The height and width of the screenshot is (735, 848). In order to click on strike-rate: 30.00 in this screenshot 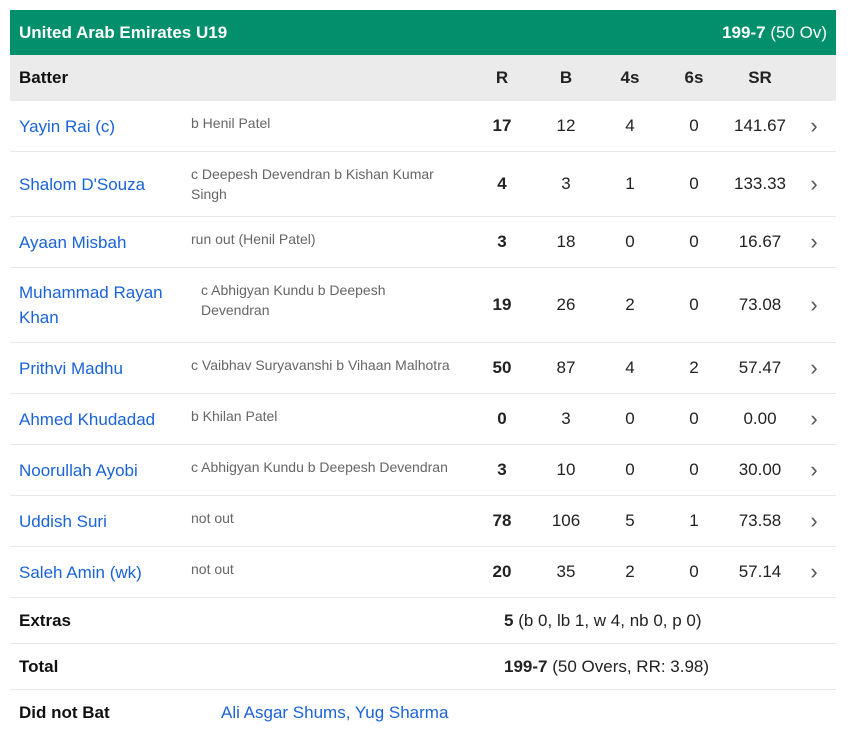, I will do `click(760, 469)`.